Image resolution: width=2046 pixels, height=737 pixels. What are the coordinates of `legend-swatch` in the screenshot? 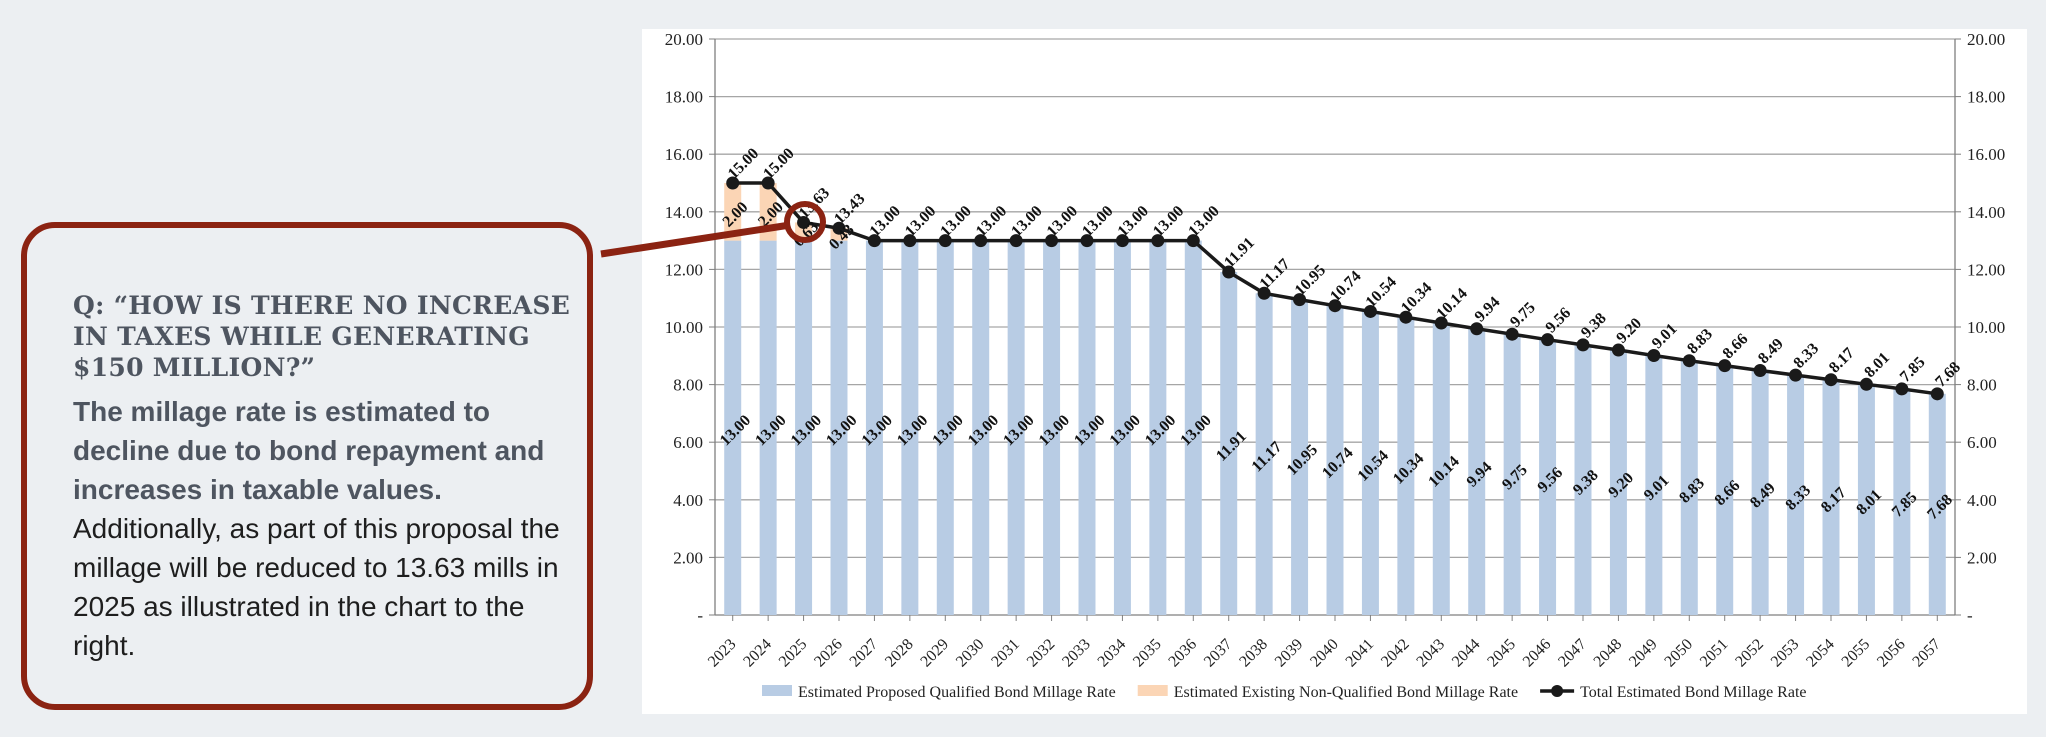 It's located at (777, 690).